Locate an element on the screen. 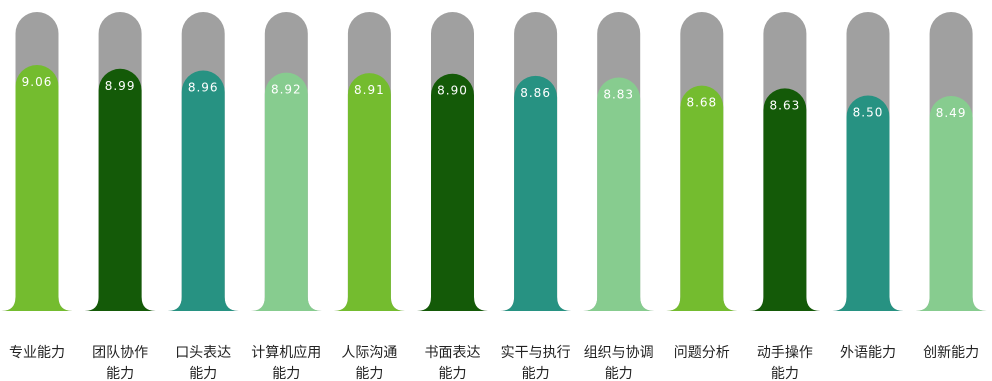  category-label: 问题分析 is located at coordinates (702, 353).